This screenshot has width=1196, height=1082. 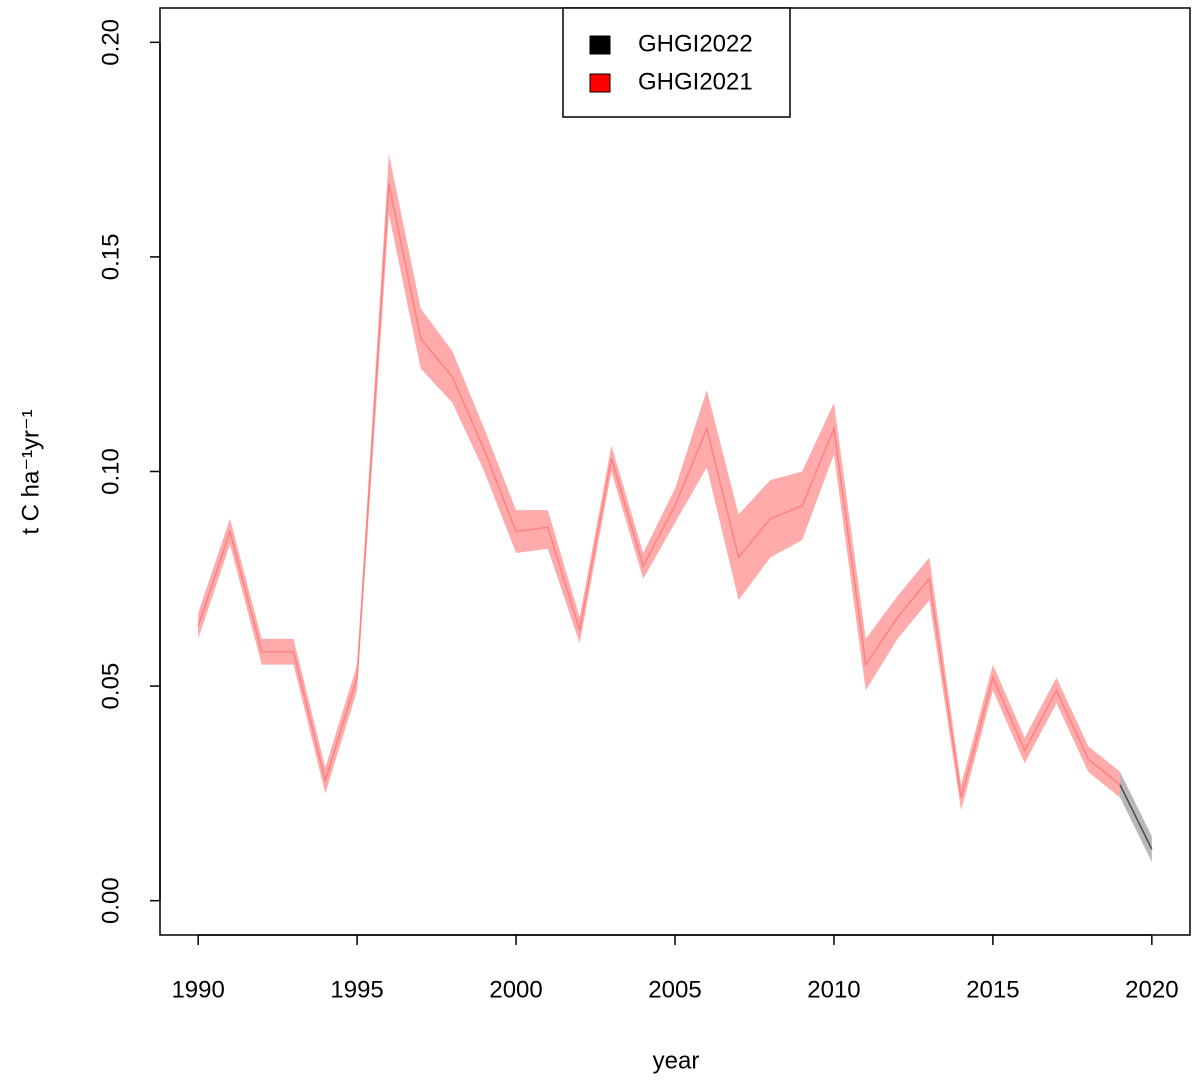 I want to click on y-tick-label: 0.05, so click(x=110, y=686).